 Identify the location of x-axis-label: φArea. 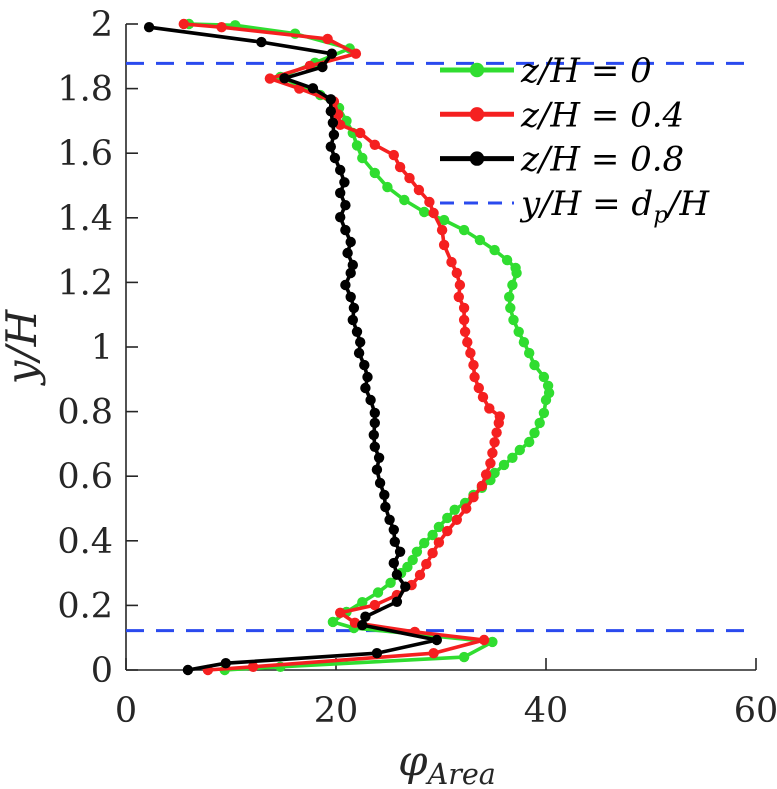
(447, 762).